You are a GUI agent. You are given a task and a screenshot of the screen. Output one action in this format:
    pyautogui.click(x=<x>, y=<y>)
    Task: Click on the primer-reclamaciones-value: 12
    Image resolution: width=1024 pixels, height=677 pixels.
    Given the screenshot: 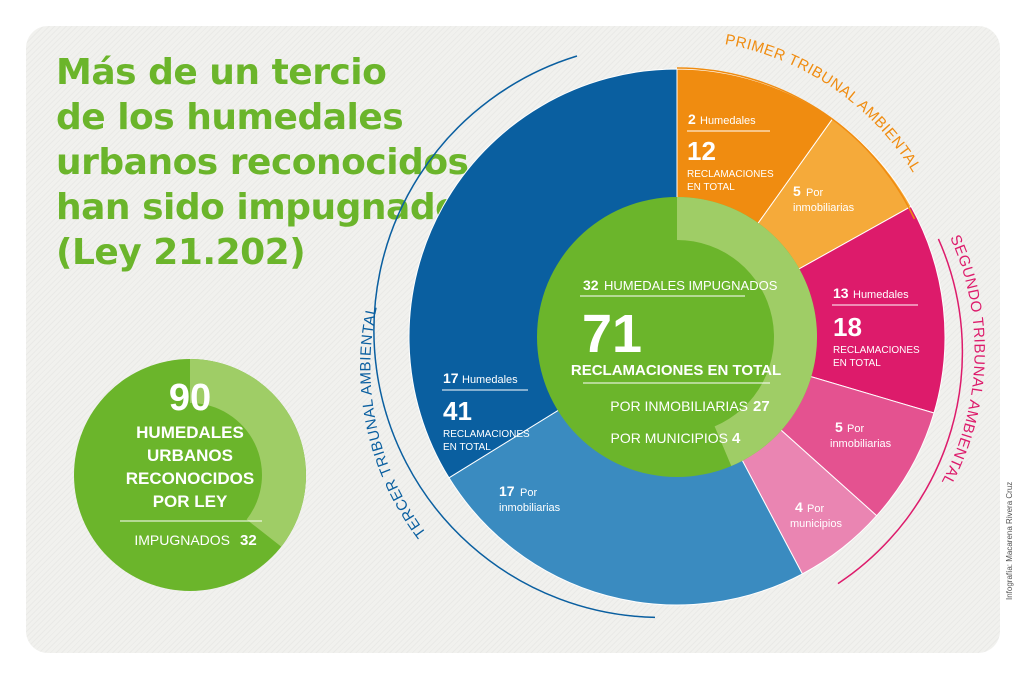 What is the action you would take?
    pyautogui.click(x=701, y=151)
    